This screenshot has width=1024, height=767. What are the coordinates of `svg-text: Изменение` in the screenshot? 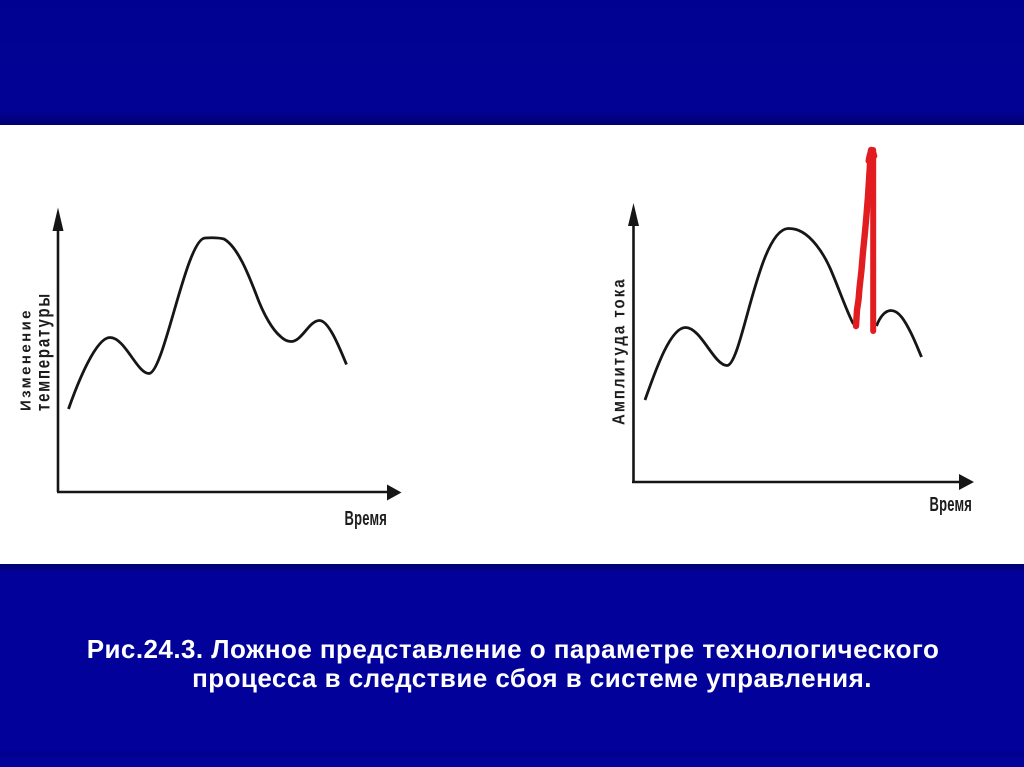 It's located at (26, 359).